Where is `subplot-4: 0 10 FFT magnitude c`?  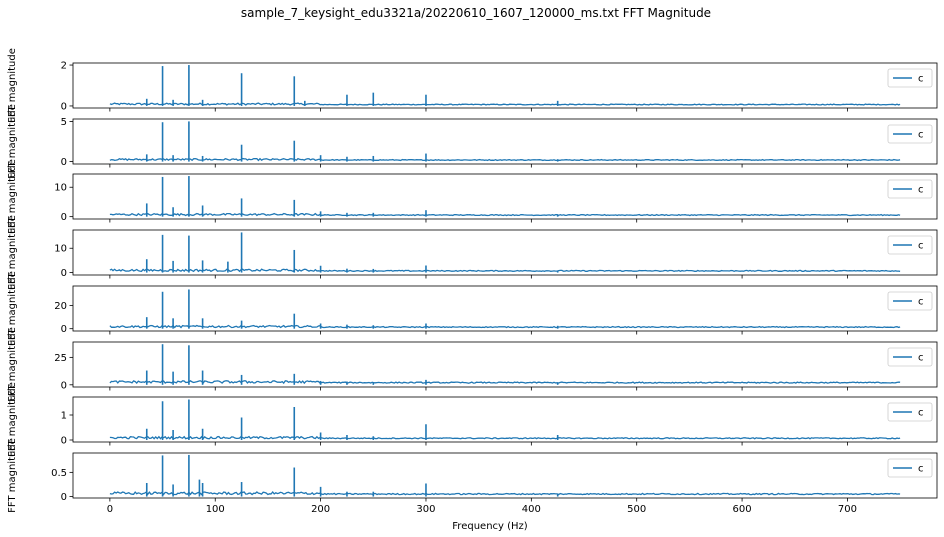
subplot-4: 0 10 FFT magnitude c is located at coordinates (472, 252).